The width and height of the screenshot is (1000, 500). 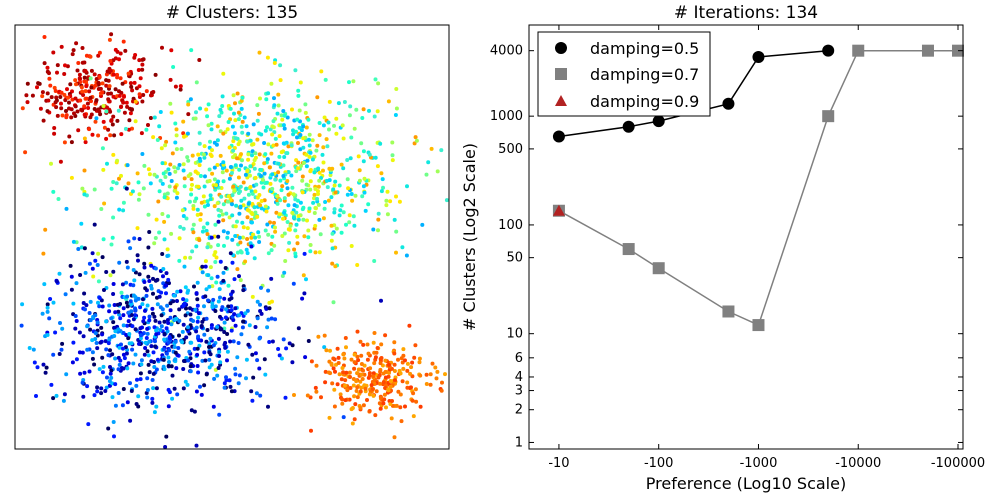 I want to click on x-tick-label: -100000, so click(x=958, y=463).